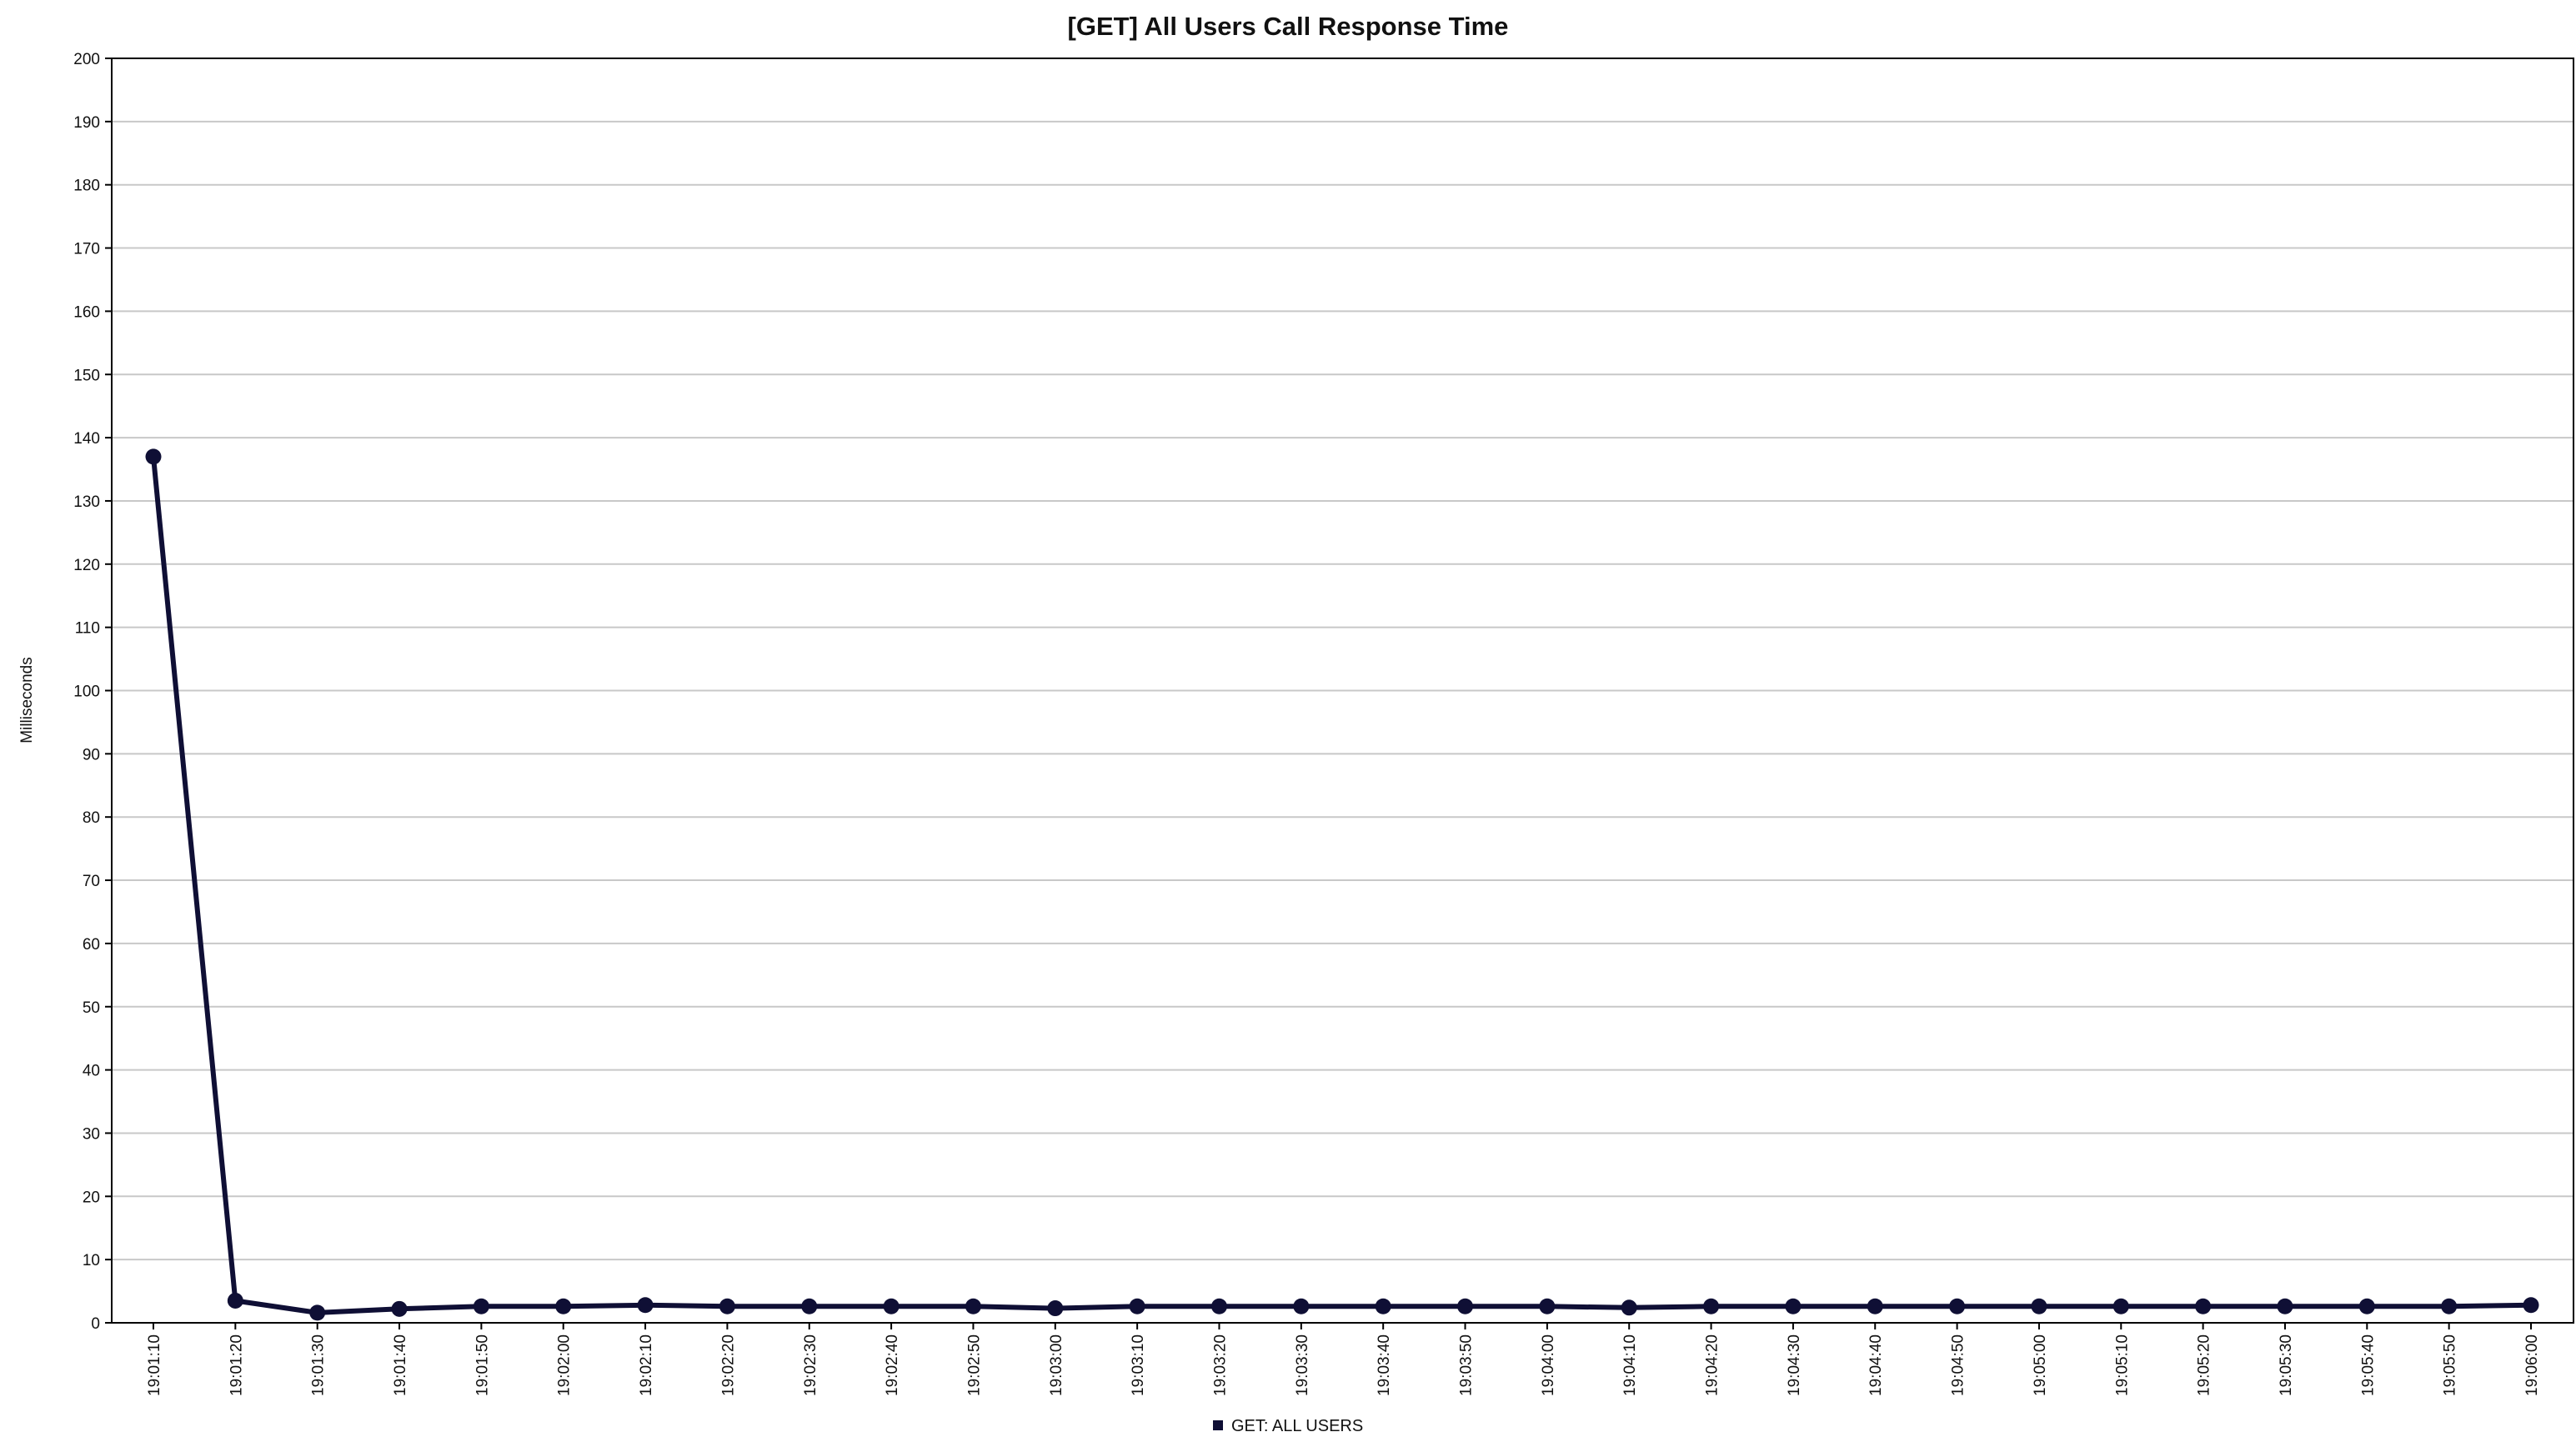 This screenshot has height=1452, width=2576. Describe the element at coordinates (1630, 1365) in the screenshot. I see `x-tick-label: 19:04:10` at that location.